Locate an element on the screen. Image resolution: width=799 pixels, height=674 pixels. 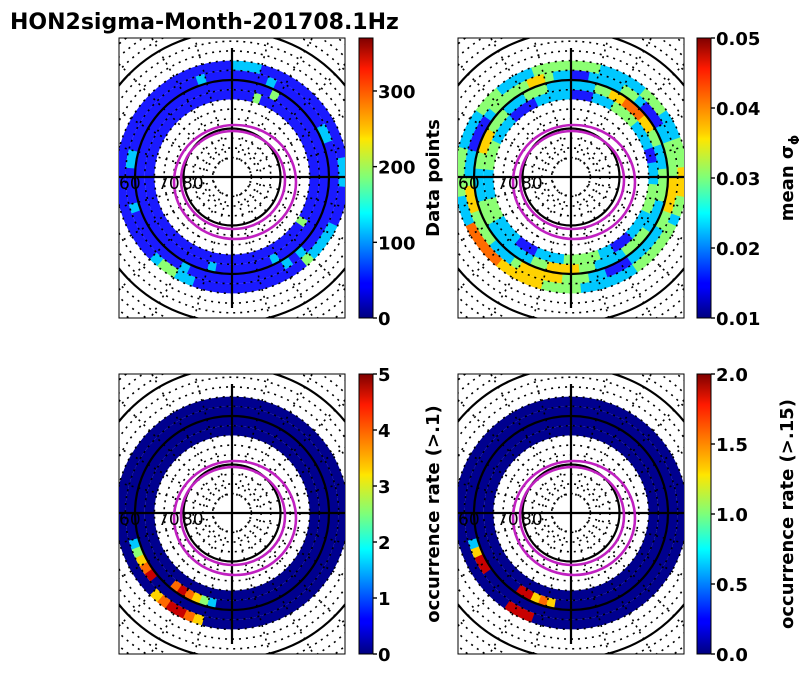
plot-area is located at coordinates (571, 178).